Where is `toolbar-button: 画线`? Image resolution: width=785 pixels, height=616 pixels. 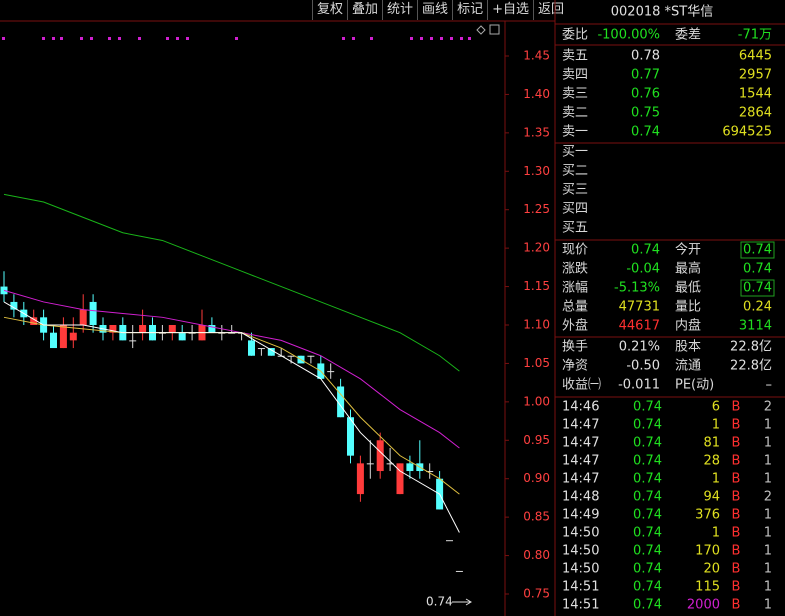 toolbar-button: 画线 is located at coordinates (434, 10).